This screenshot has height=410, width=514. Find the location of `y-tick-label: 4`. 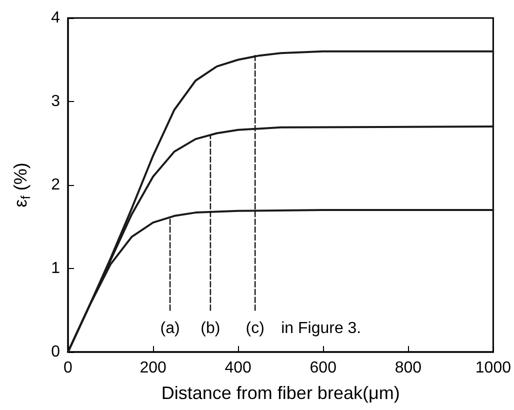

y-tick-label: 4 is located at coordinates (55, 18).